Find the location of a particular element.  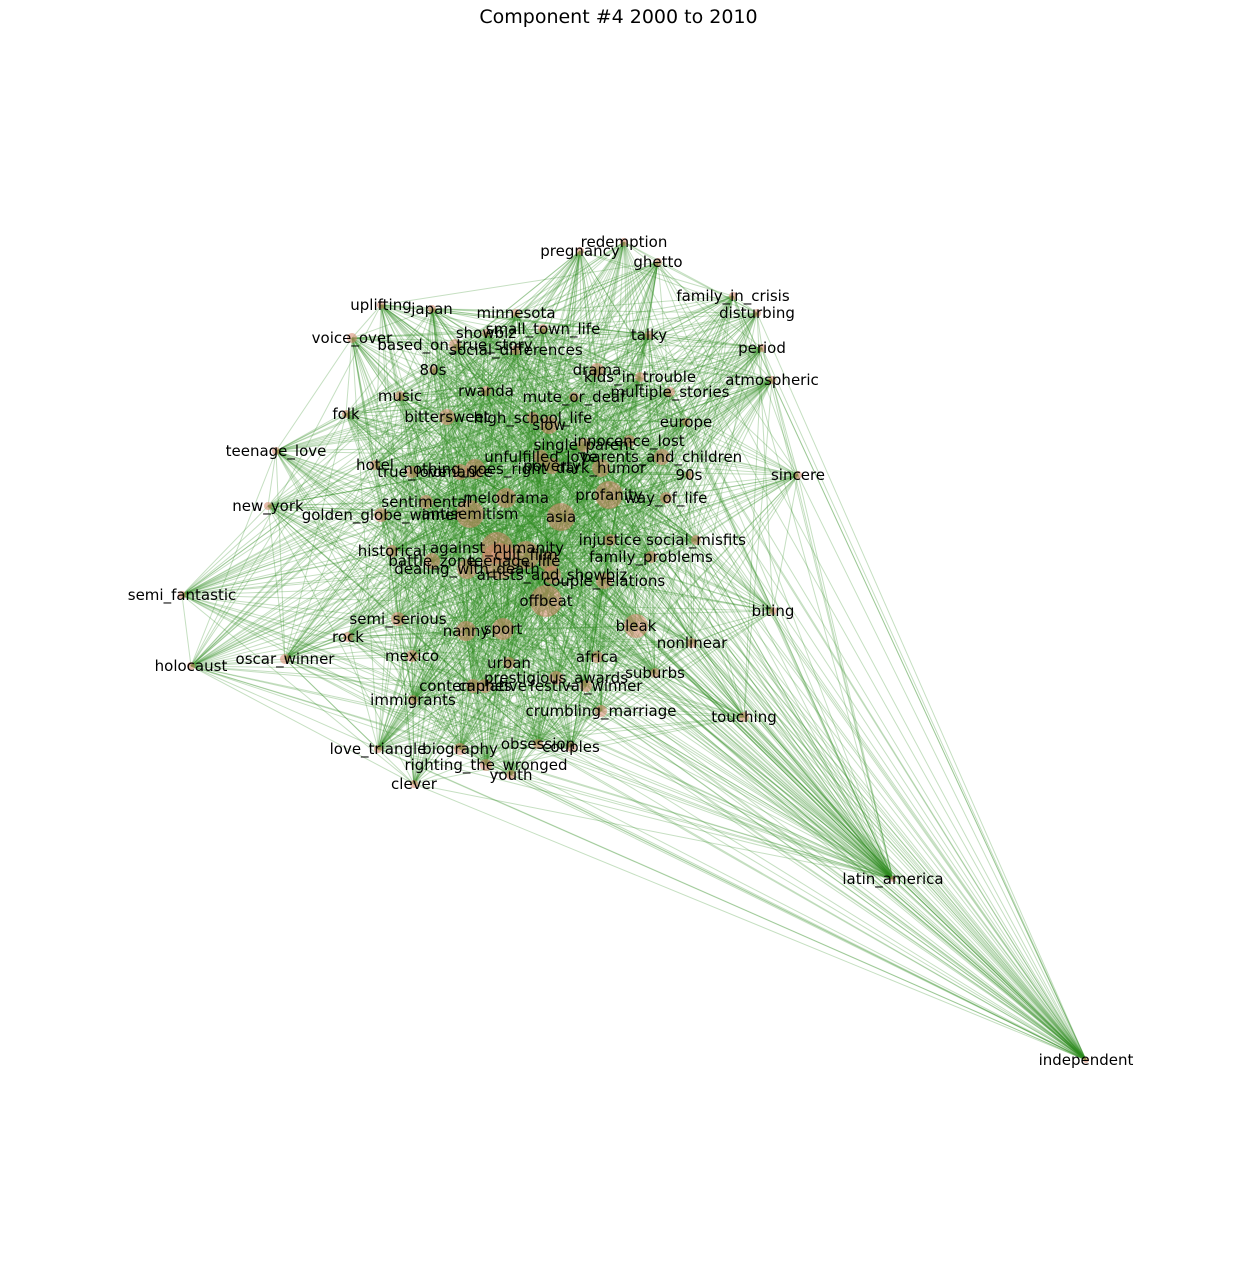

node-dealing_with_death is located at coordinates (467, 569).